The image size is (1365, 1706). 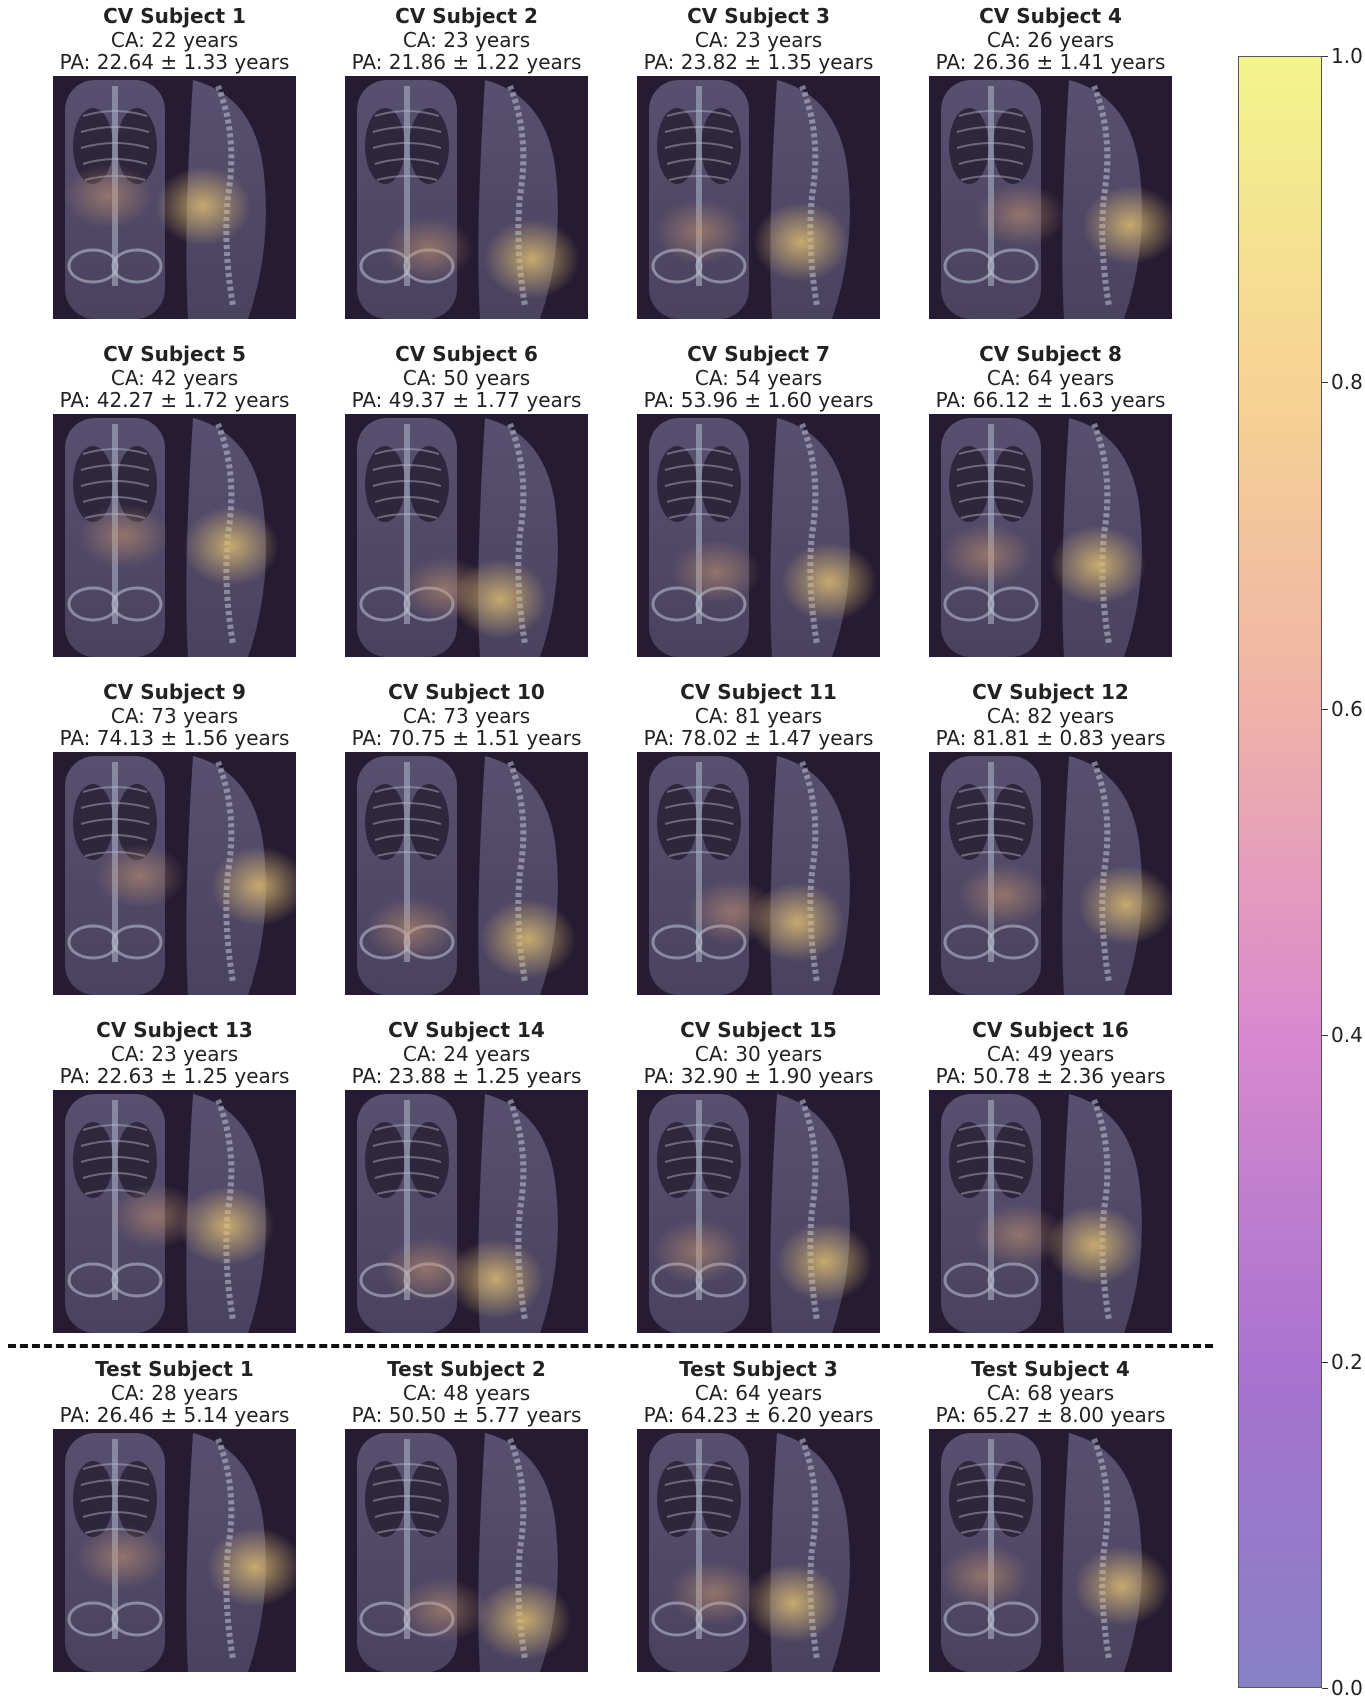 I want to click on predicted-age: PA: 49.37 ± 1.77 years, so click(x=466, y=400).